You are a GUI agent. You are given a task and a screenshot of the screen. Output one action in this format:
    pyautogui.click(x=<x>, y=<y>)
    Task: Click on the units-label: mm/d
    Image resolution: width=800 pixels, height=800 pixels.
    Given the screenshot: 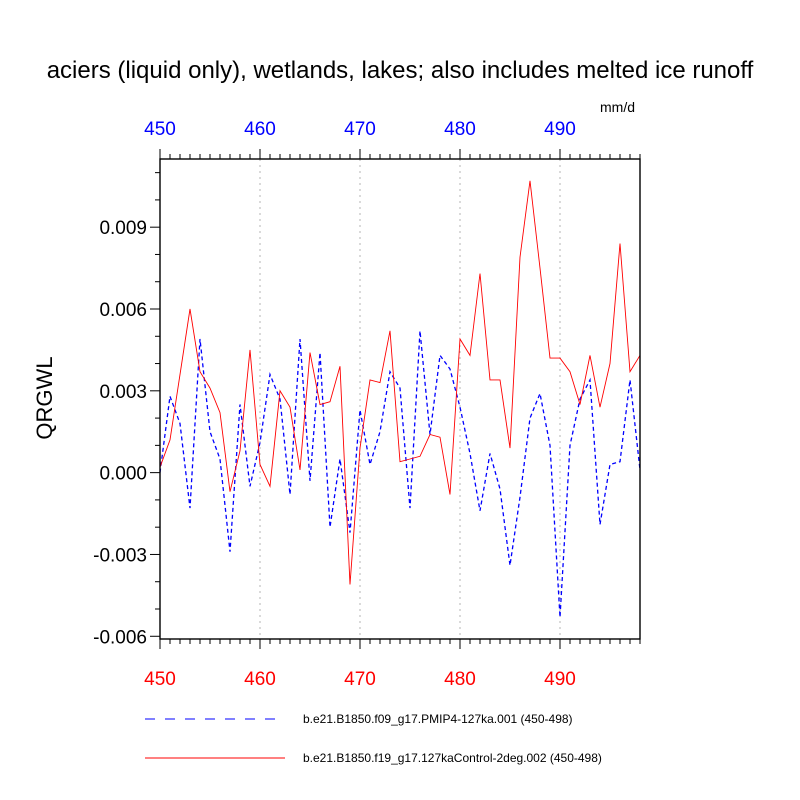 What is the action you would take?
    pyautogui.click(x=617, y=107)
    